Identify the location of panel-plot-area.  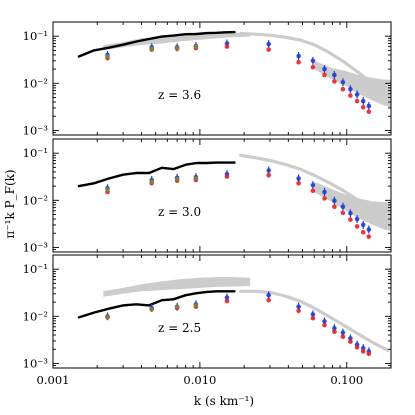
(233, 317).